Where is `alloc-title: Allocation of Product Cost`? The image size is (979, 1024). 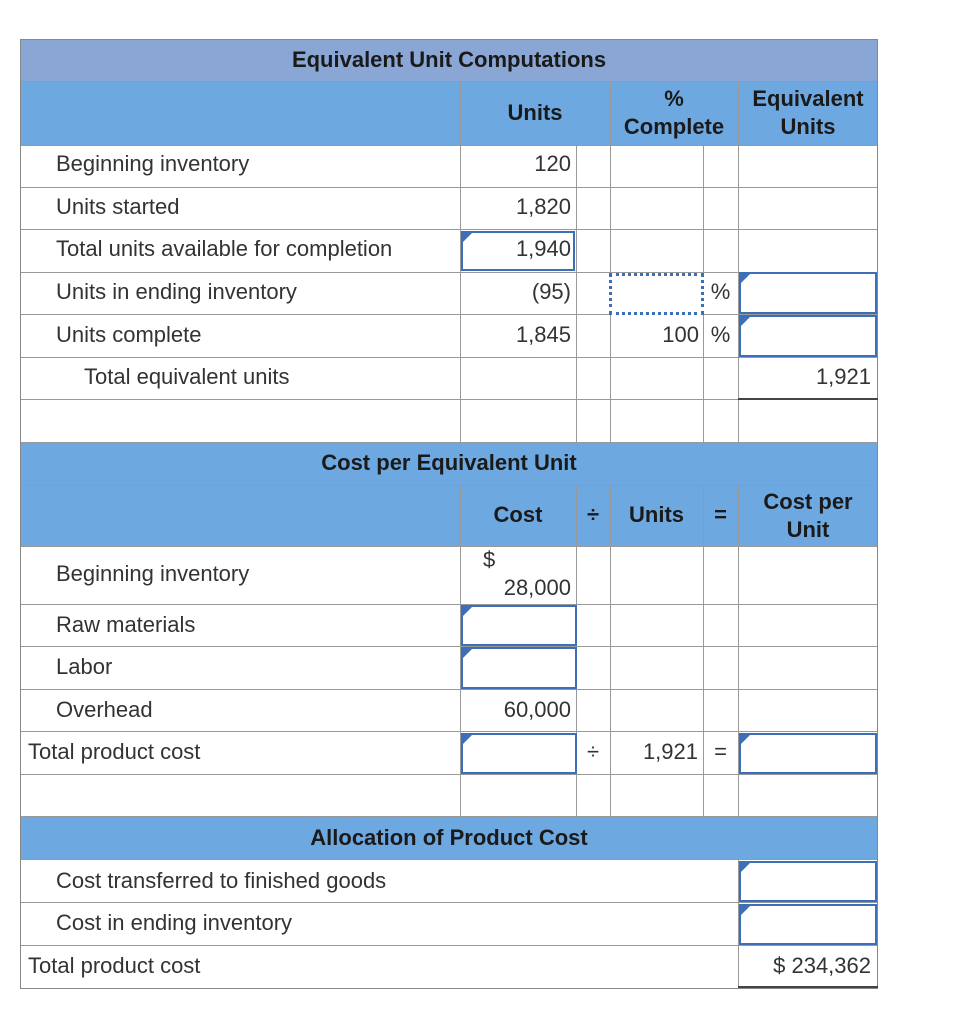 alloc-title: Allocation of Product Cost is located at coordinates (449, 837).